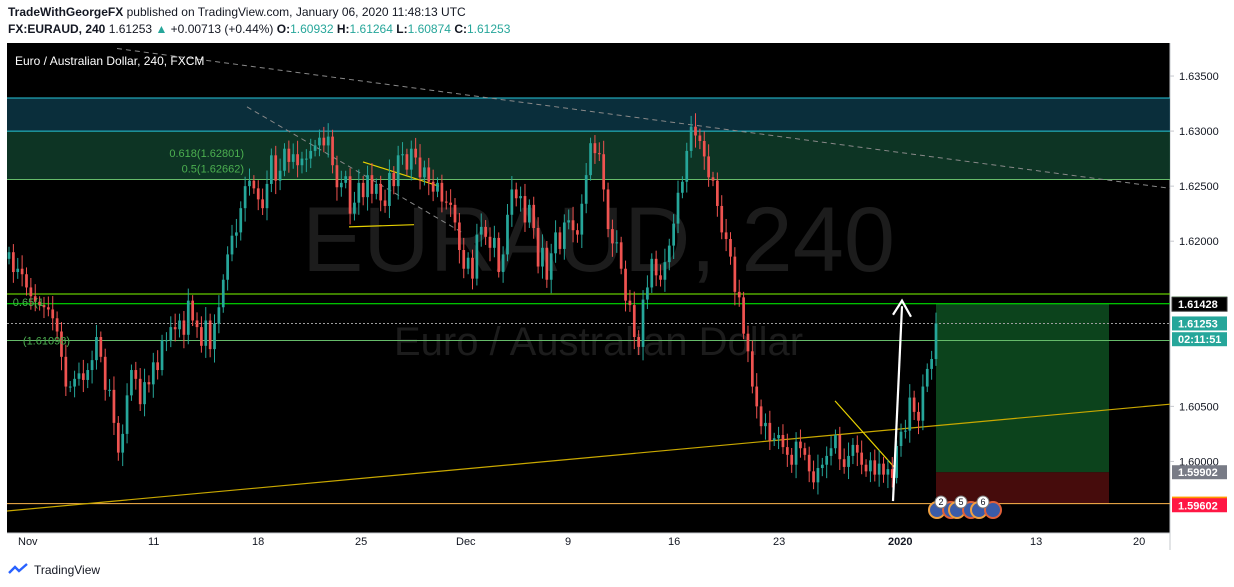  I want to click on watermark-name: Euro / Australian Dollar, so click(598, 342).